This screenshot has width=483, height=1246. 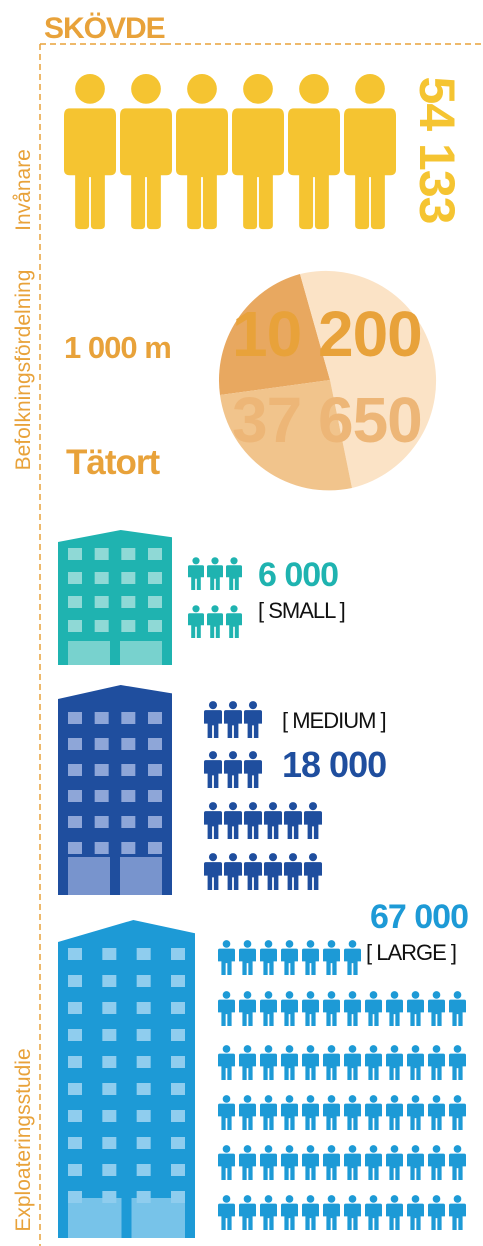 What do you see at coordinates (23, 370) in the screenshot?
I see `section-label: Befolkningsfördelning` at bounding box center [23, 370].